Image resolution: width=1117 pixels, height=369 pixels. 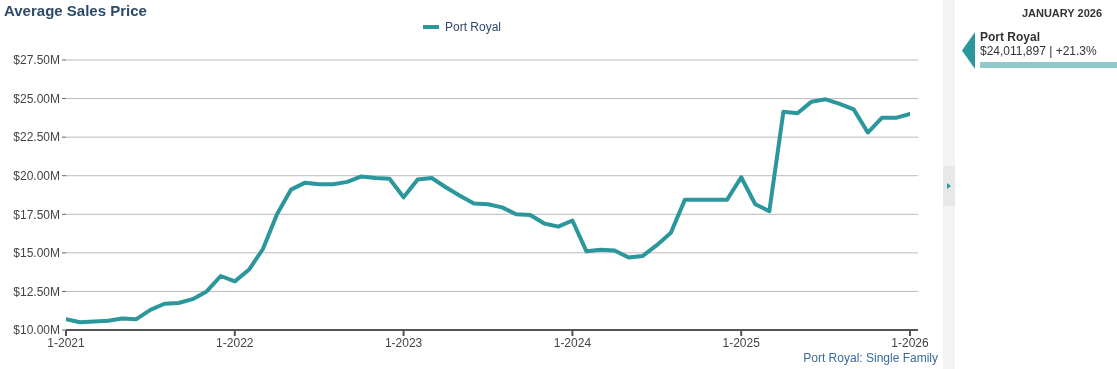 I want to click on y-tick-label: $27.50M, so click(x=36, y=60).